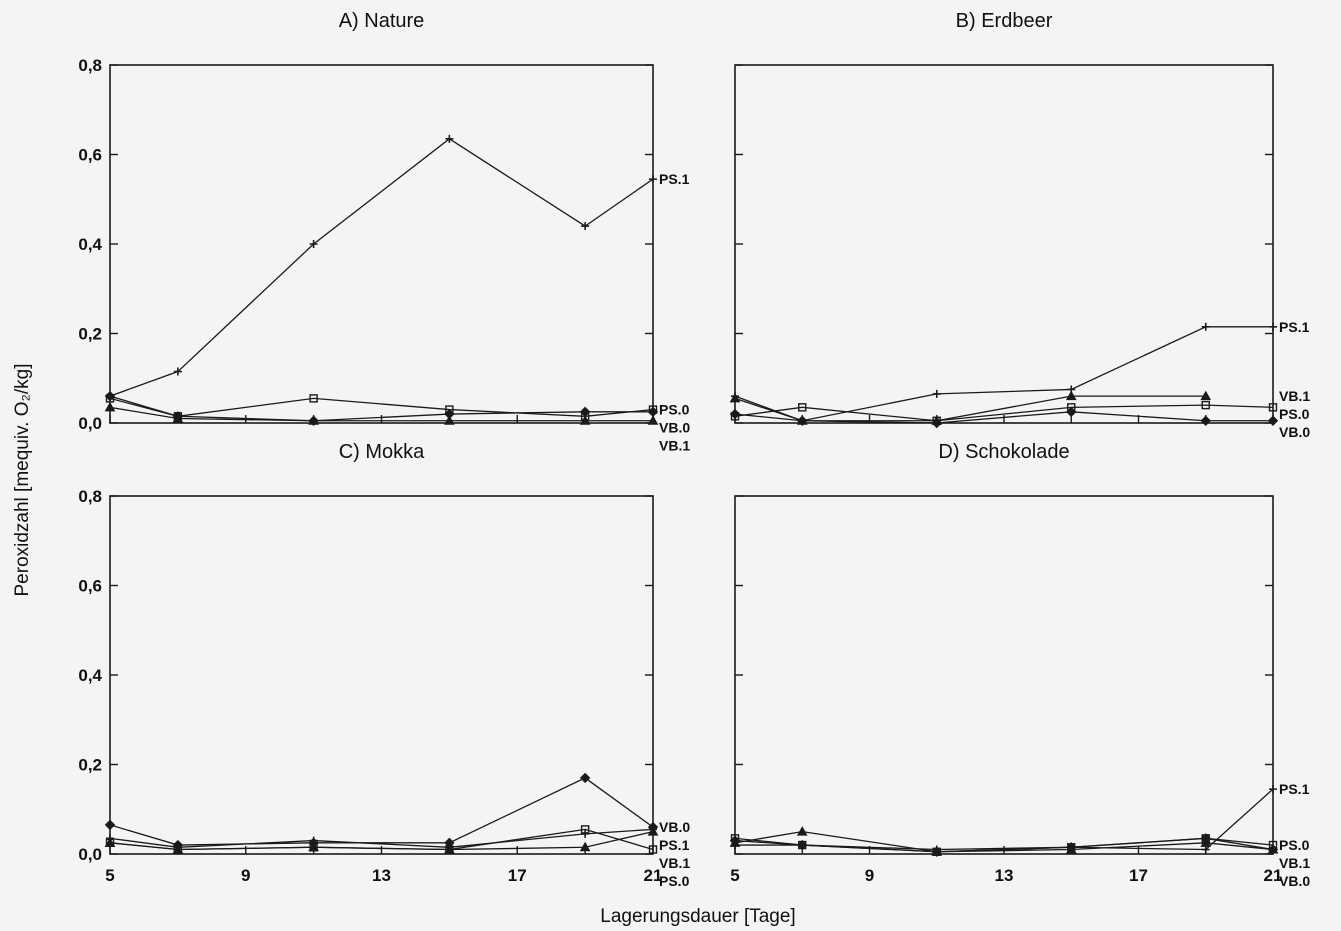 This screenshot has width=1341, height=931. Describe the element at coordinates (1003, 452) in the screenshot. I see `panel-title: D) Schokolade` at that location.